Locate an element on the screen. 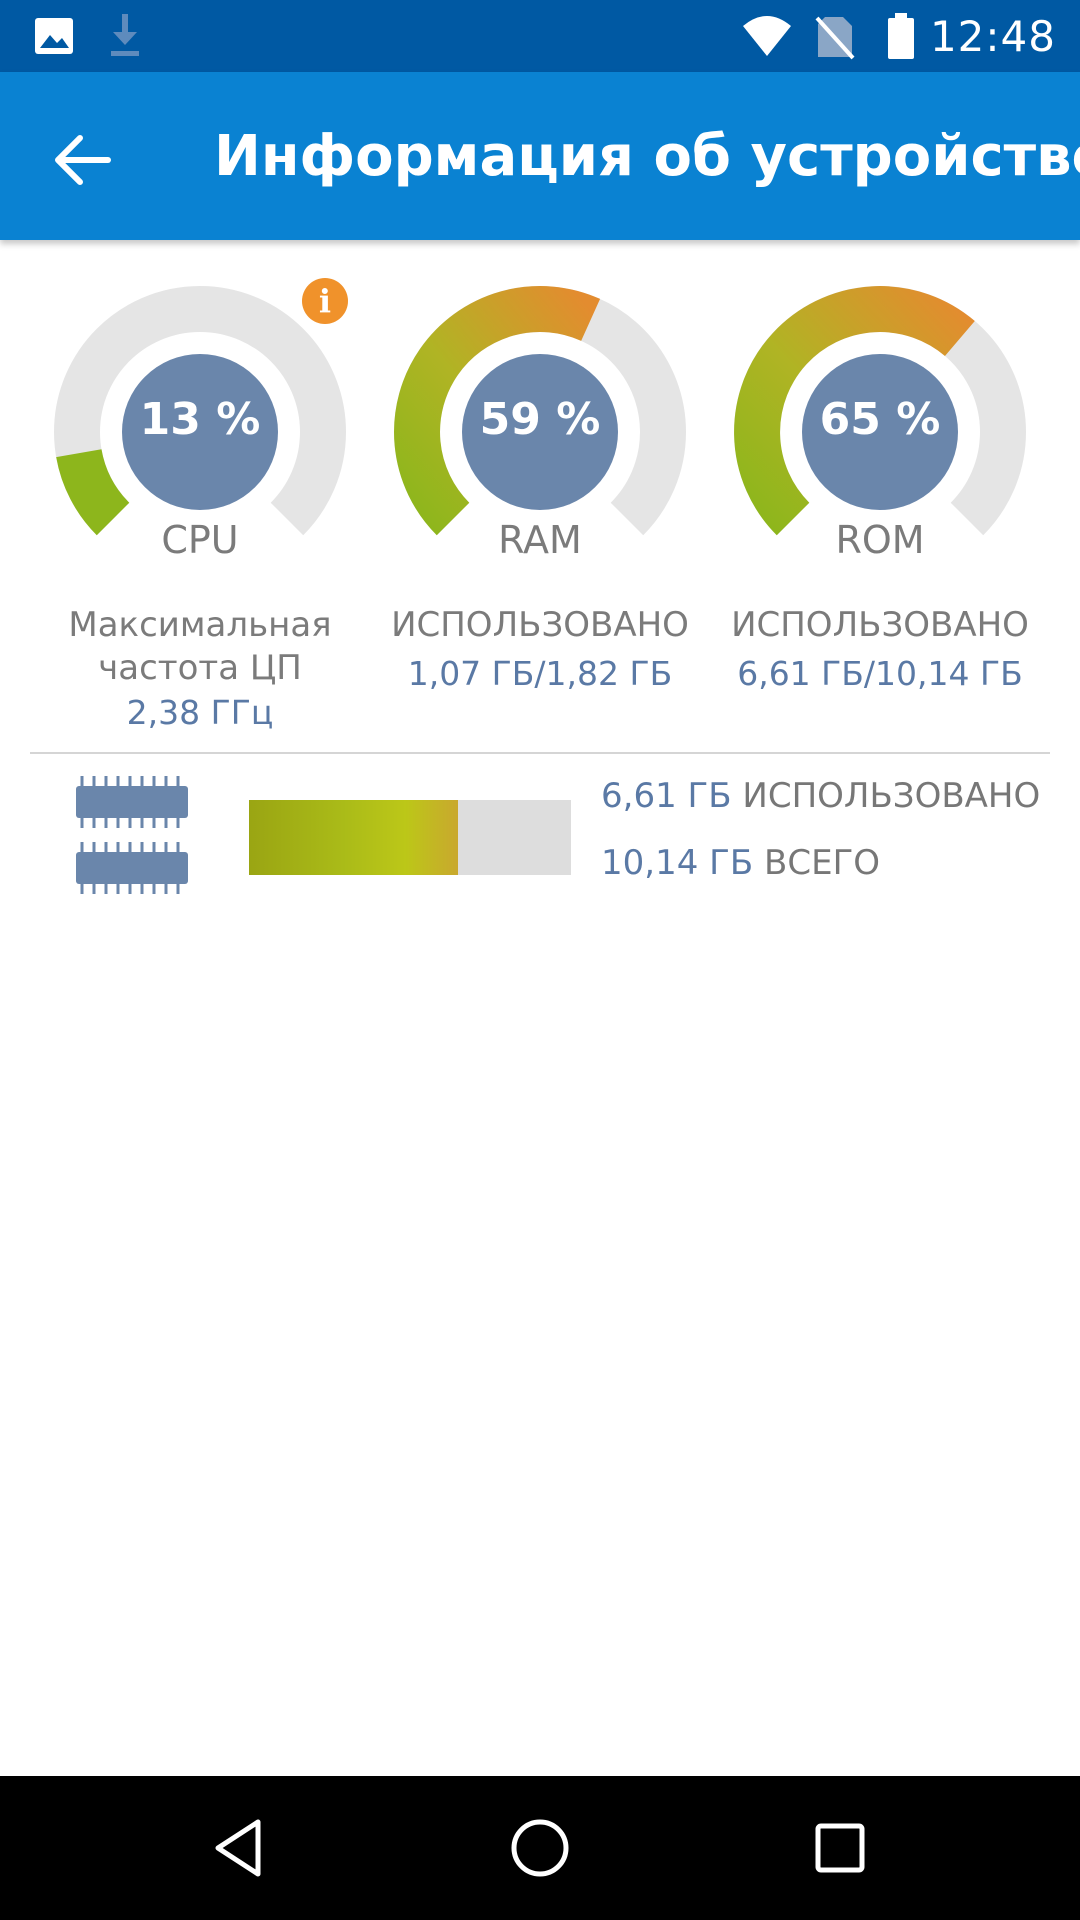 This screenshot has height=1920, width=1080. page-title: Информация об устройстве is located at coordinates (647, 156).